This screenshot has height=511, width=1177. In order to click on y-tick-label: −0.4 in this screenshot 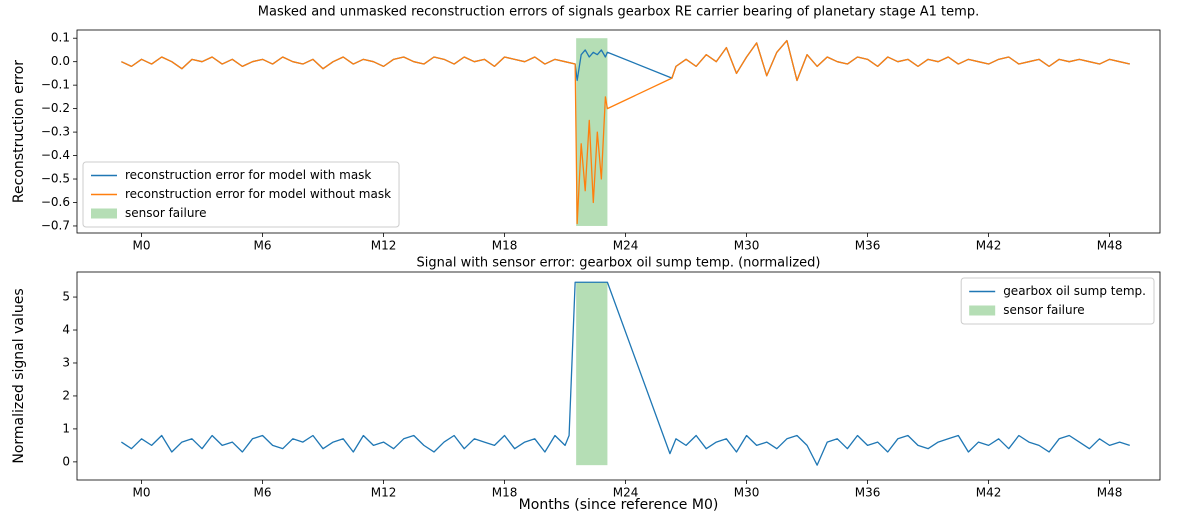, I will do `click(55, 155)`.